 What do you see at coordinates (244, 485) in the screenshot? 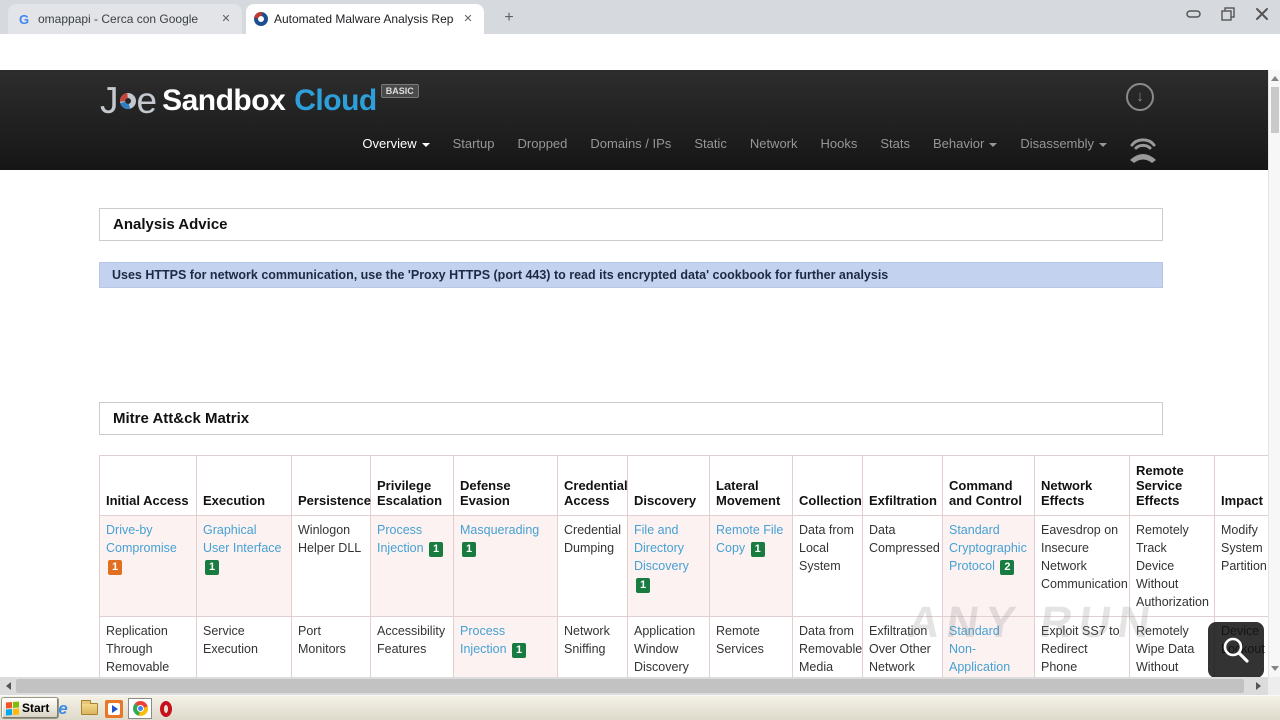
I see `matrix-column-header: Execution` at bounding box center [244, 485].